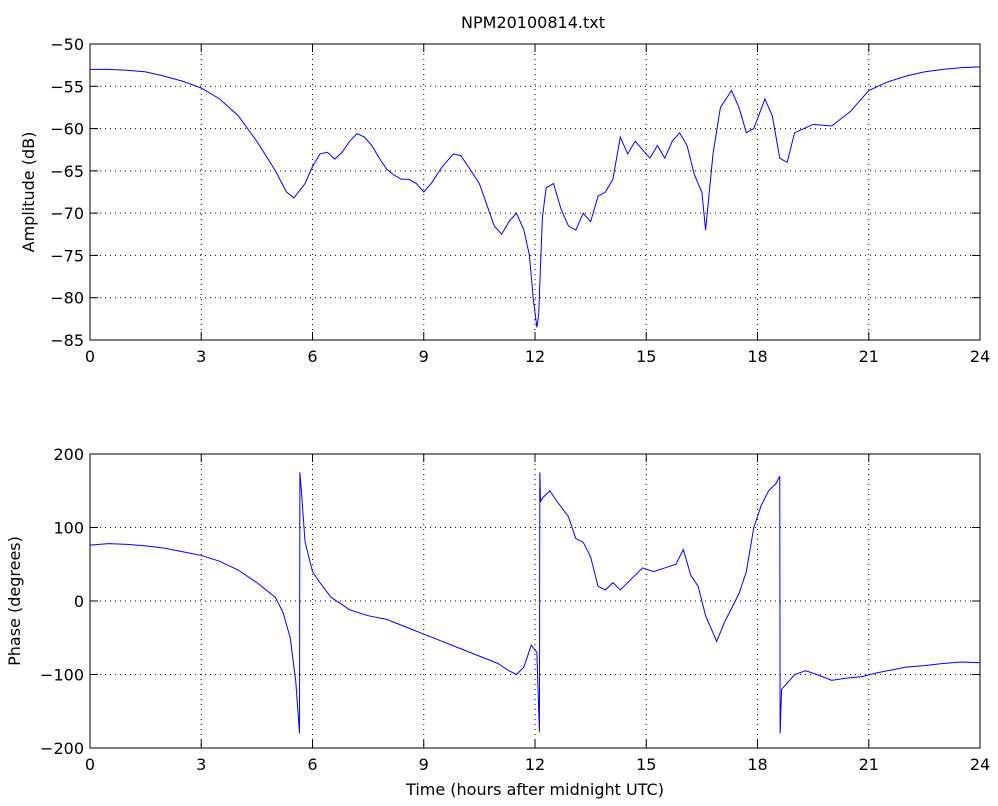  Describe the element at coordinates (67, 129) in the screenshot. I see `y-tick-label: −60` at that location.